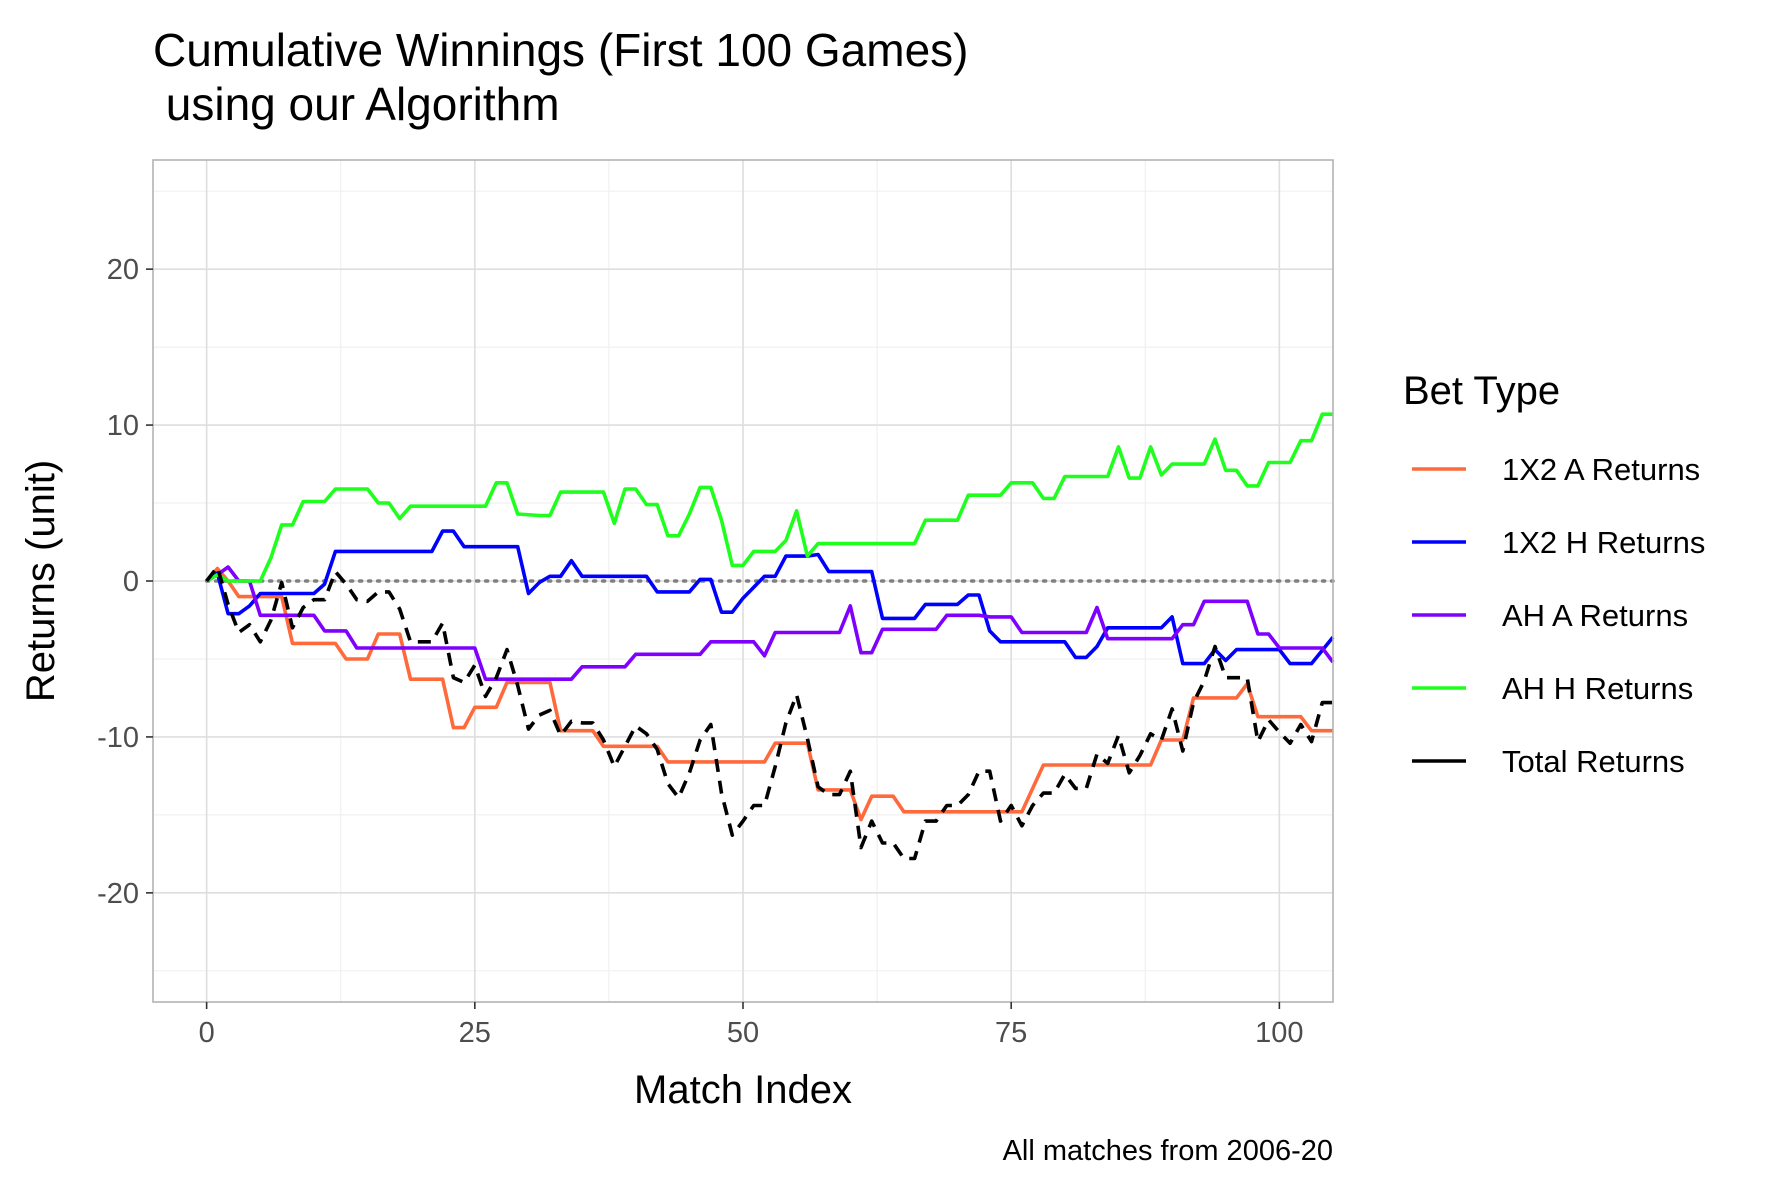  What do you see at coordinates (131, 582) in the screenshot?
I see `y-tick-label: 0` at bounding box center [131, 582].